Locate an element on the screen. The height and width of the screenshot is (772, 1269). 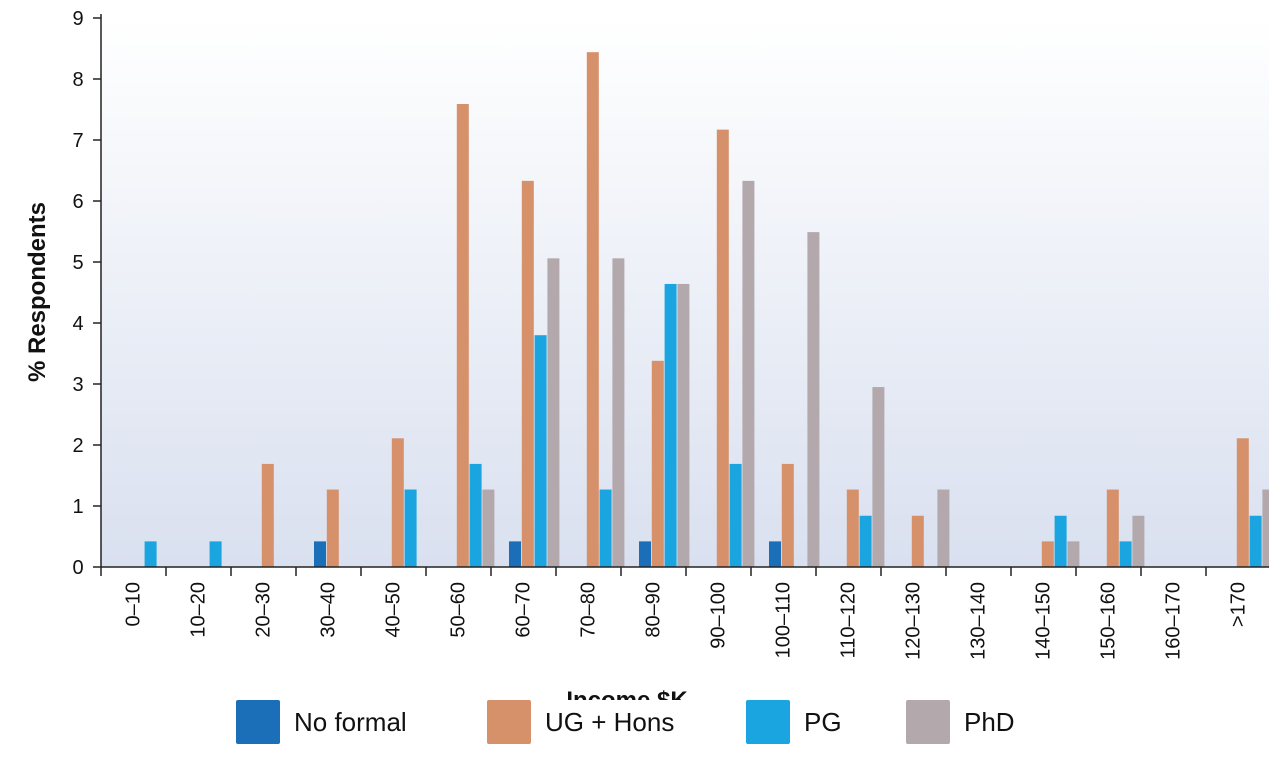
x-tick-label: 50–60 is located at coordinates (459, 610).